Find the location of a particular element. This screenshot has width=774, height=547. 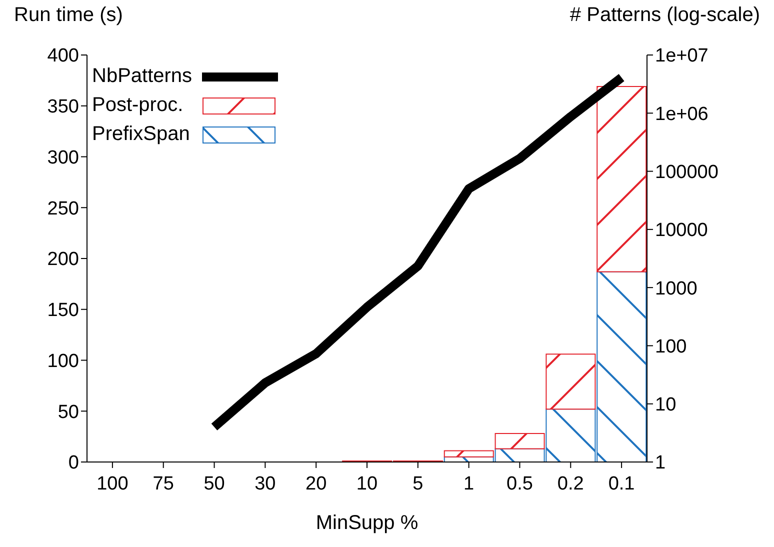

x-tick-label: 1 is located at coordinates (469, 483).